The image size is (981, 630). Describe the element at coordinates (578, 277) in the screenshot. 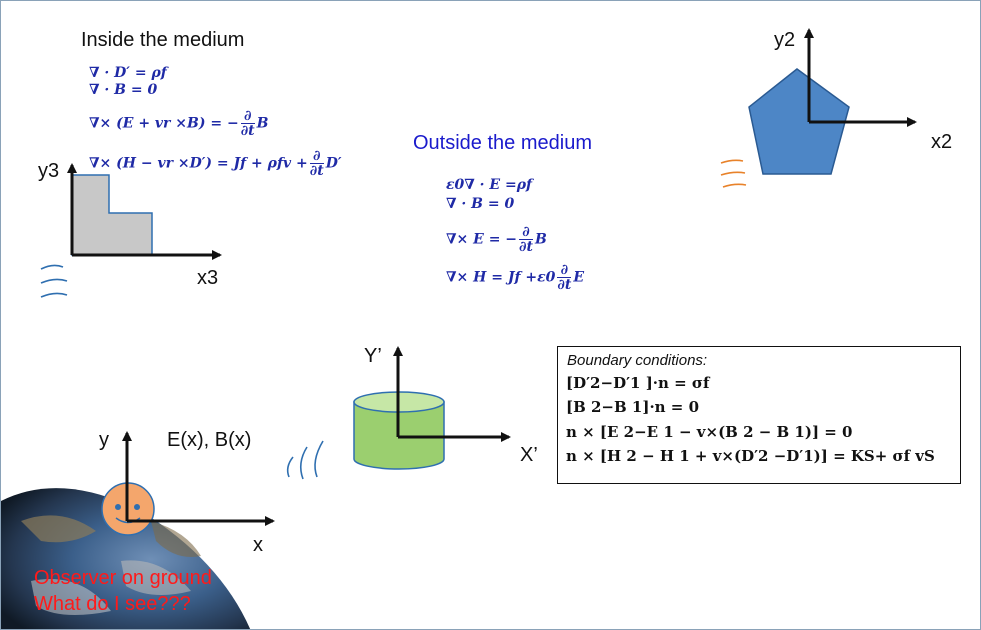

I see `outside-eq4-rhs: E` at that location.